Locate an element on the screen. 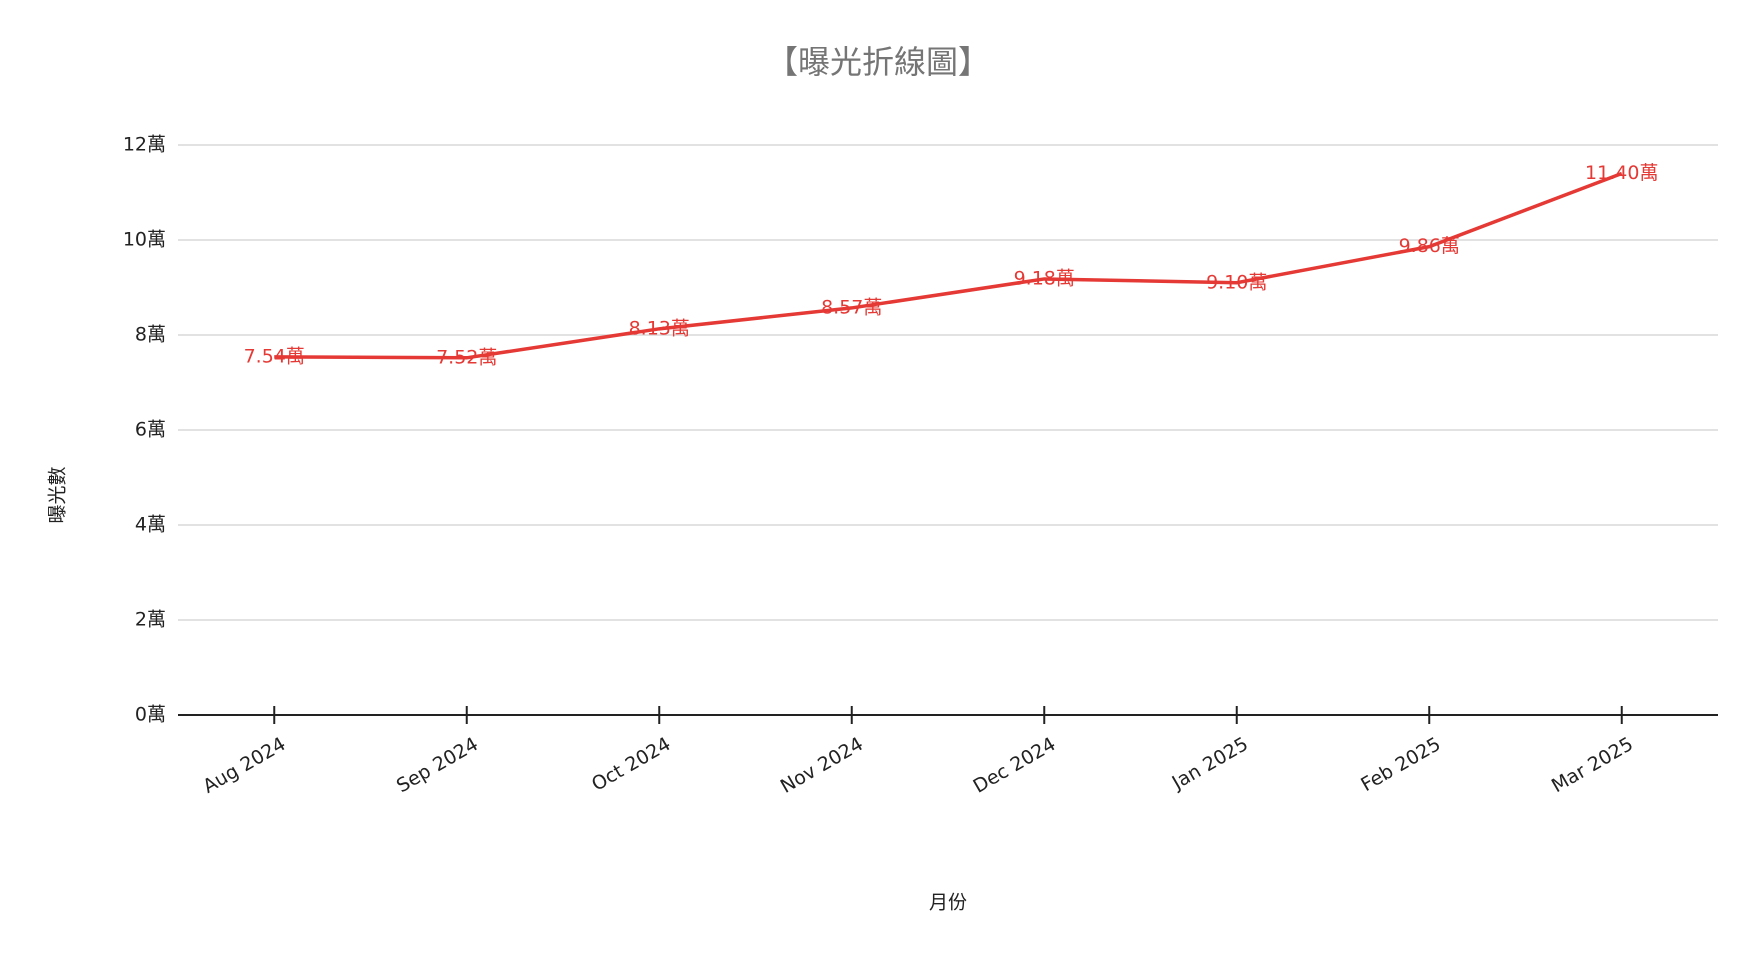  x-tick-label: Aug 2024 is located at coordinates (244, 765).